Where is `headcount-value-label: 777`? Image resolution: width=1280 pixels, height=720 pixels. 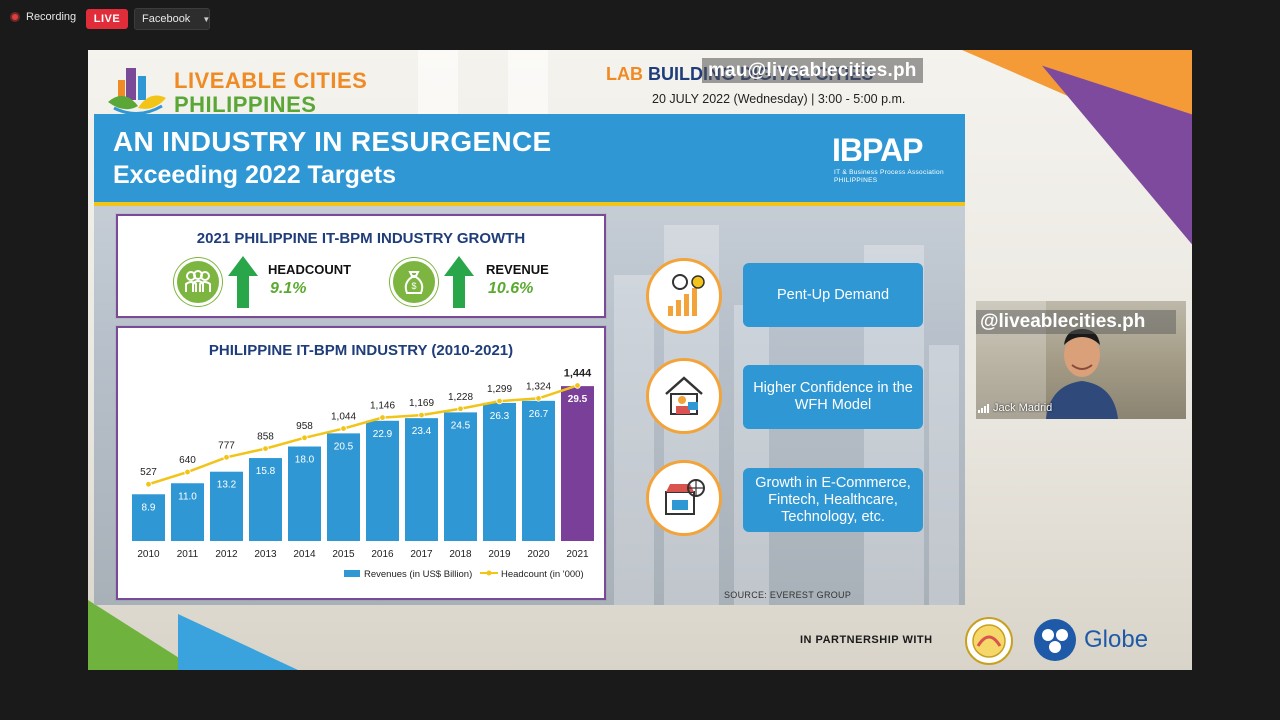
headcount-value-label: 777 is located at coordinates (226, 445).